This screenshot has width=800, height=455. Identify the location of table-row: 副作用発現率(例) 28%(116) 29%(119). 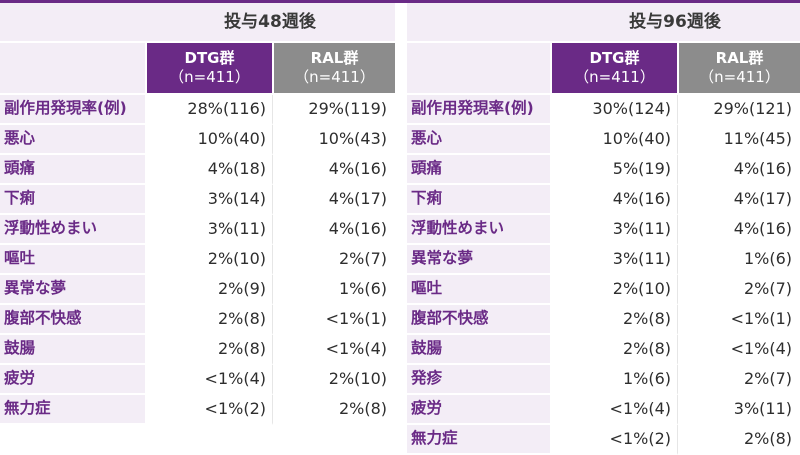
(198, 110).